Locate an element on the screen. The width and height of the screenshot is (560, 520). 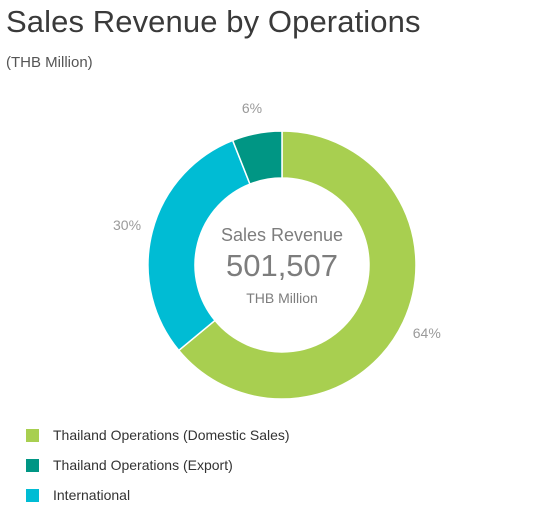
legend-item-thailand-operations-export: Thailand Operations (Export) is located at coordinates (158, 465).